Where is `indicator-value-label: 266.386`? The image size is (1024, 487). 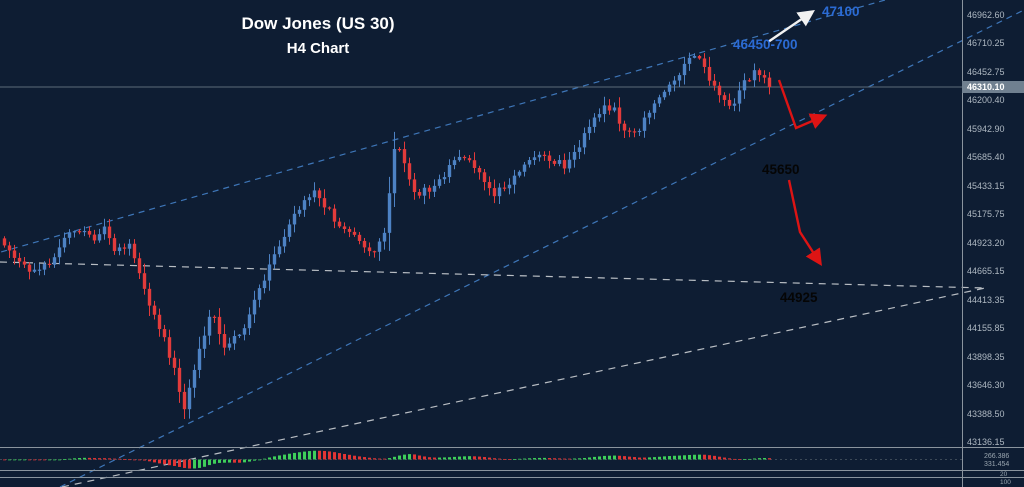
indicator-value-label: 266.386 is located at coordinates (997, 456).